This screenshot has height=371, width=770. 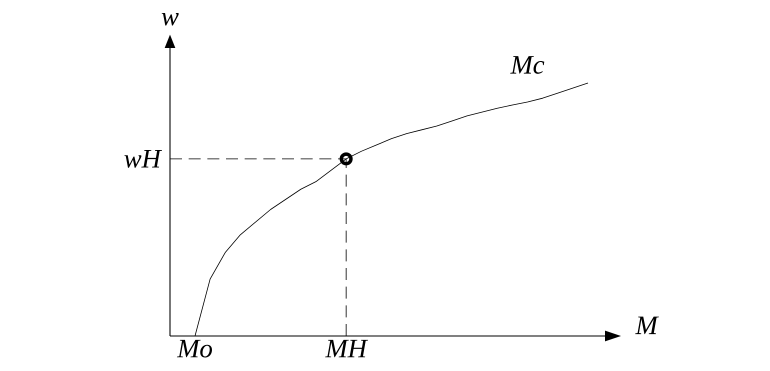 I want to click on x-tick-label: Mo, so click(x=194, y=349).